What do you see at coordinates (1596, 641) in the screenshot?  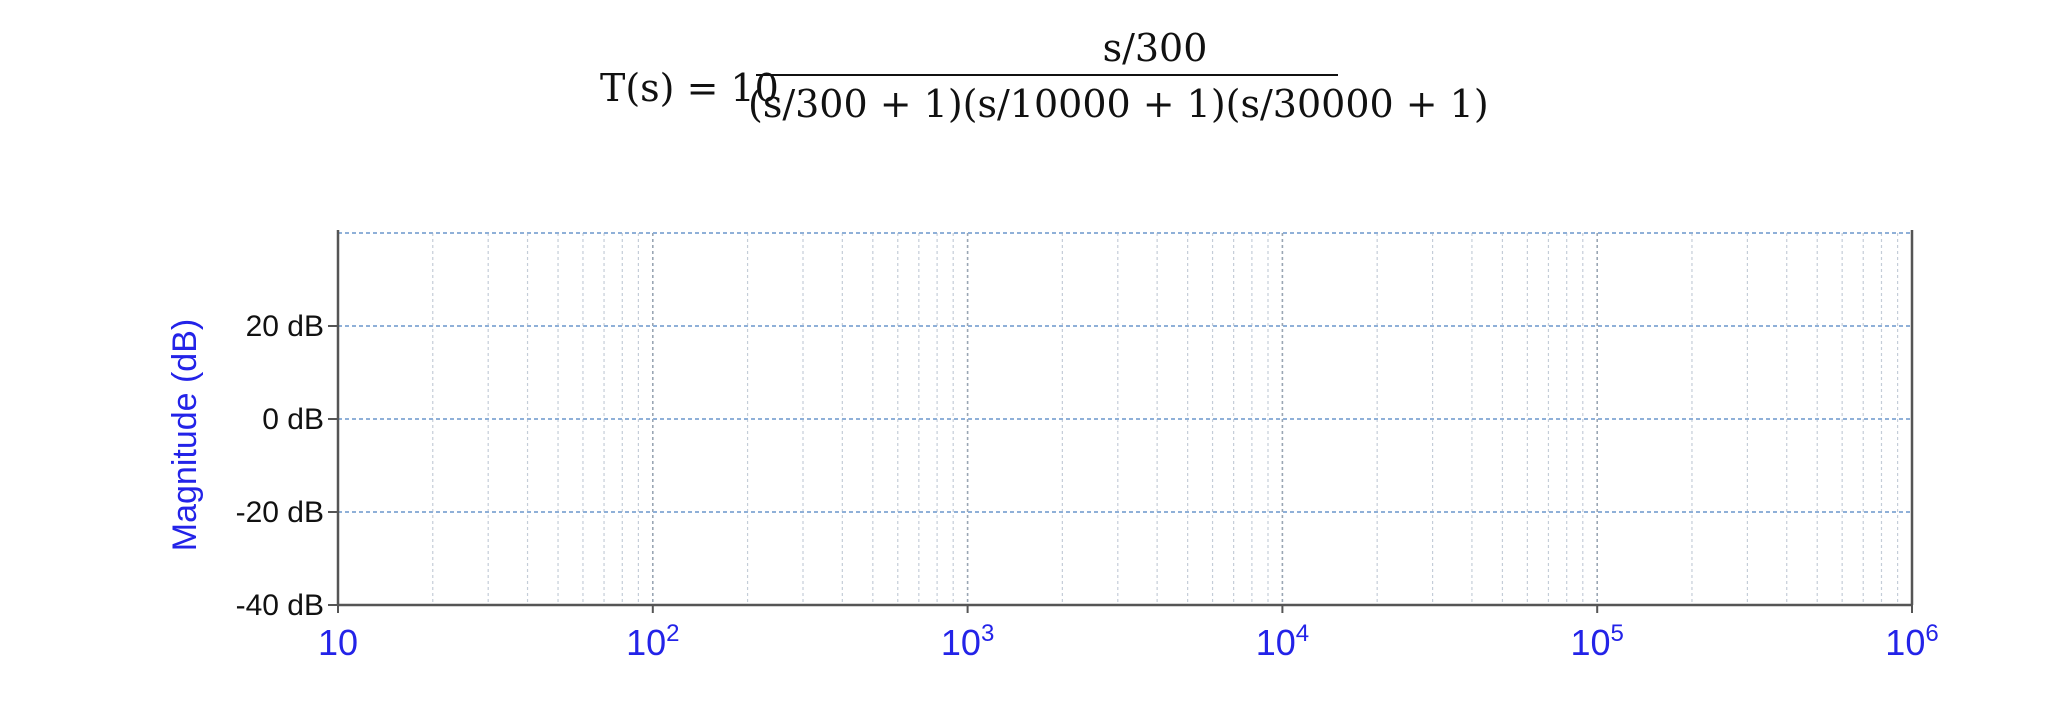 I see `x-tick-label: 10⁵` at bounding box center [1596, 641].